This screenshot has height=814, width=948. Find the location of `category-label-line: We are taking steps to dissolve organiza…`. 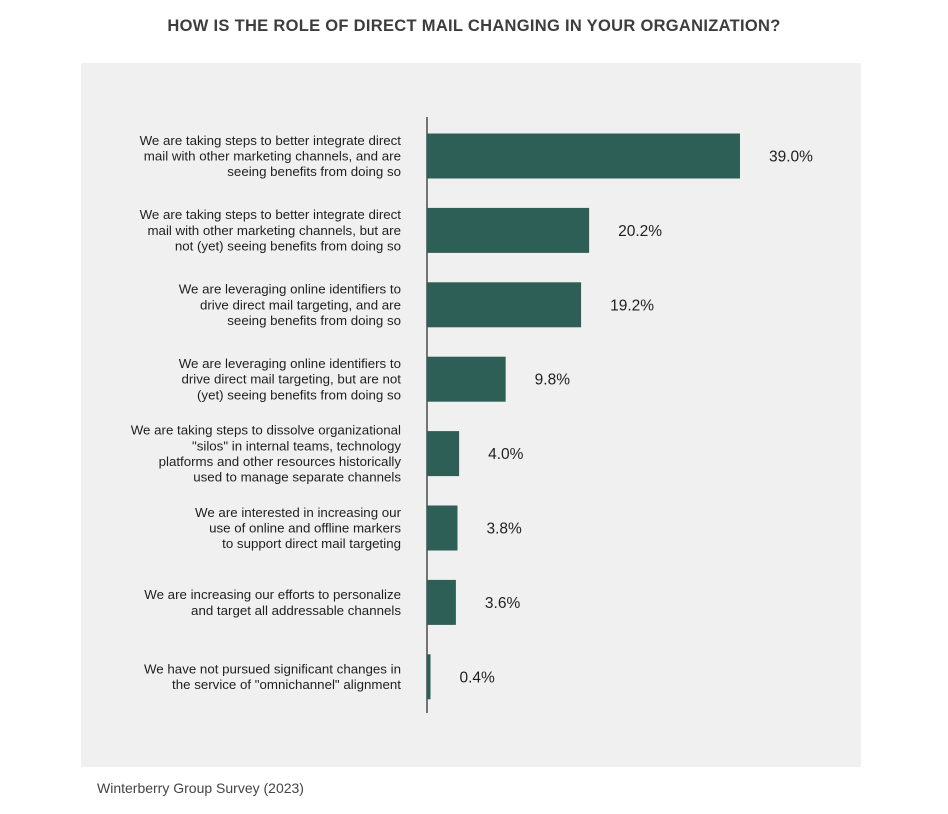

category-label-line: We are taking steps to dissolve organiza… is located at coordinates (266, 430).